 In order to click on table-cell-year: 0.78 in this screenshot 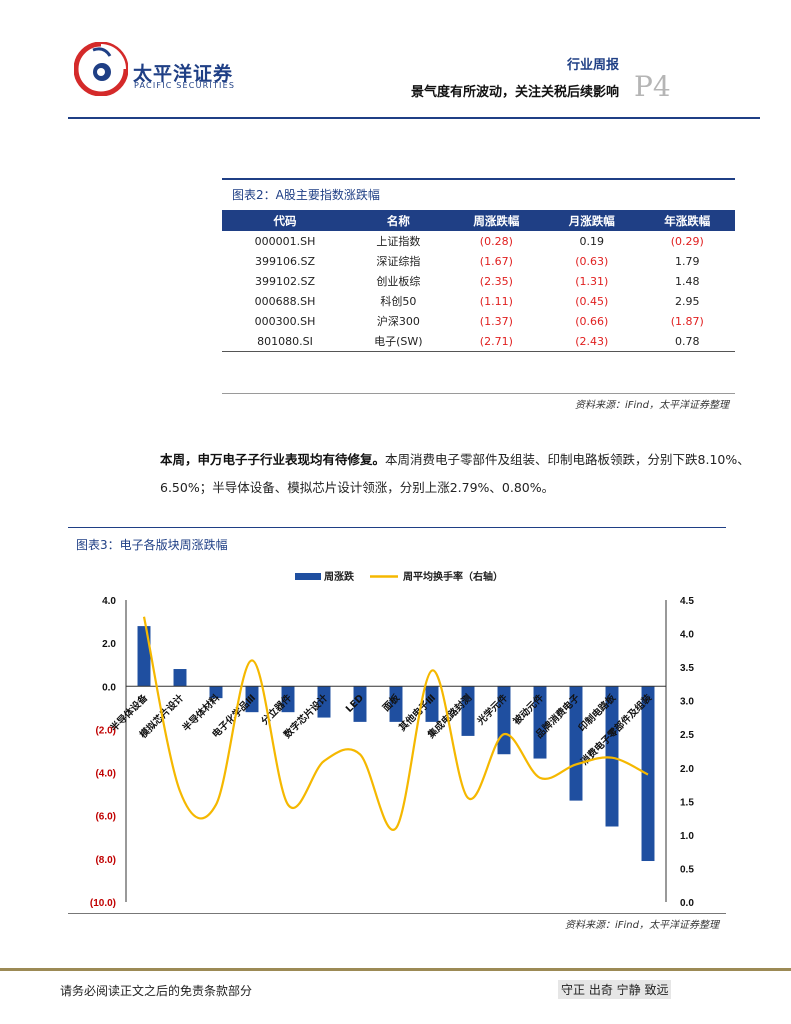, I will do `click(687, 341)`.